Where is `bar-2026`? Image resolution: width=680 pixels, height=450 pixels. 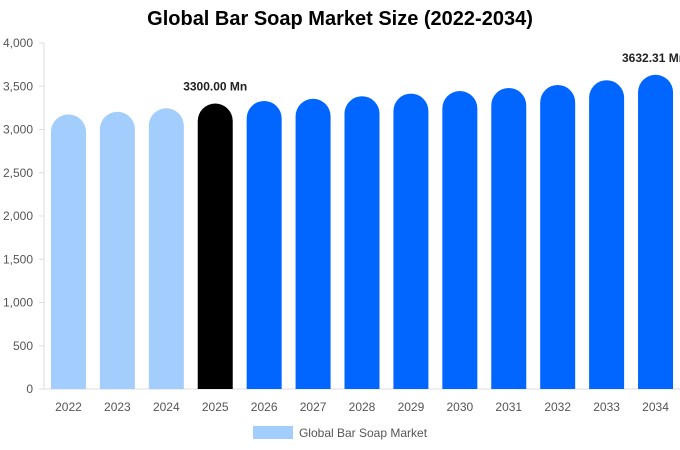 bar-2026 is located at coordinates (264, 244).